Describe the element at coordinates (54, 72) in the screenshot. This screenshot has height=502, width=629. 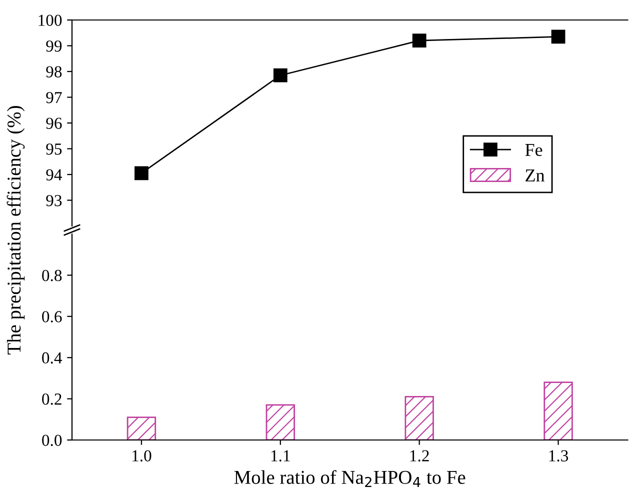
I see `y-tick-label: 98` at that location.